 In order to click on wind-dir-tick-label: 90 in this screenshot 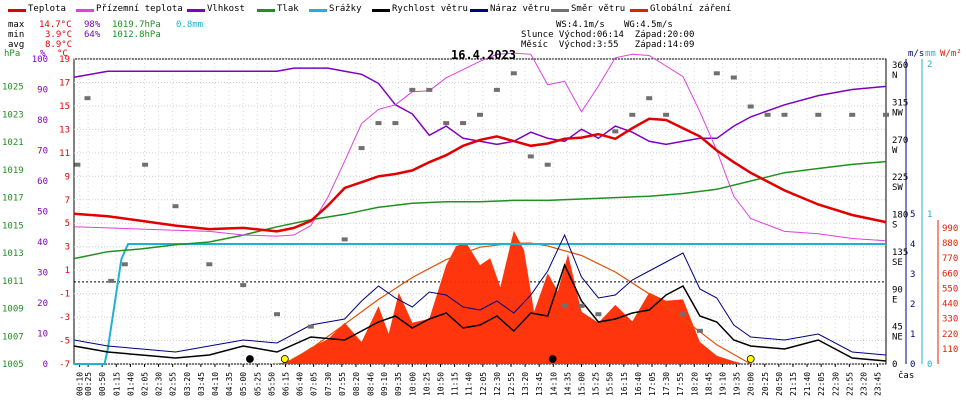, I will do `click(897, 290)`.